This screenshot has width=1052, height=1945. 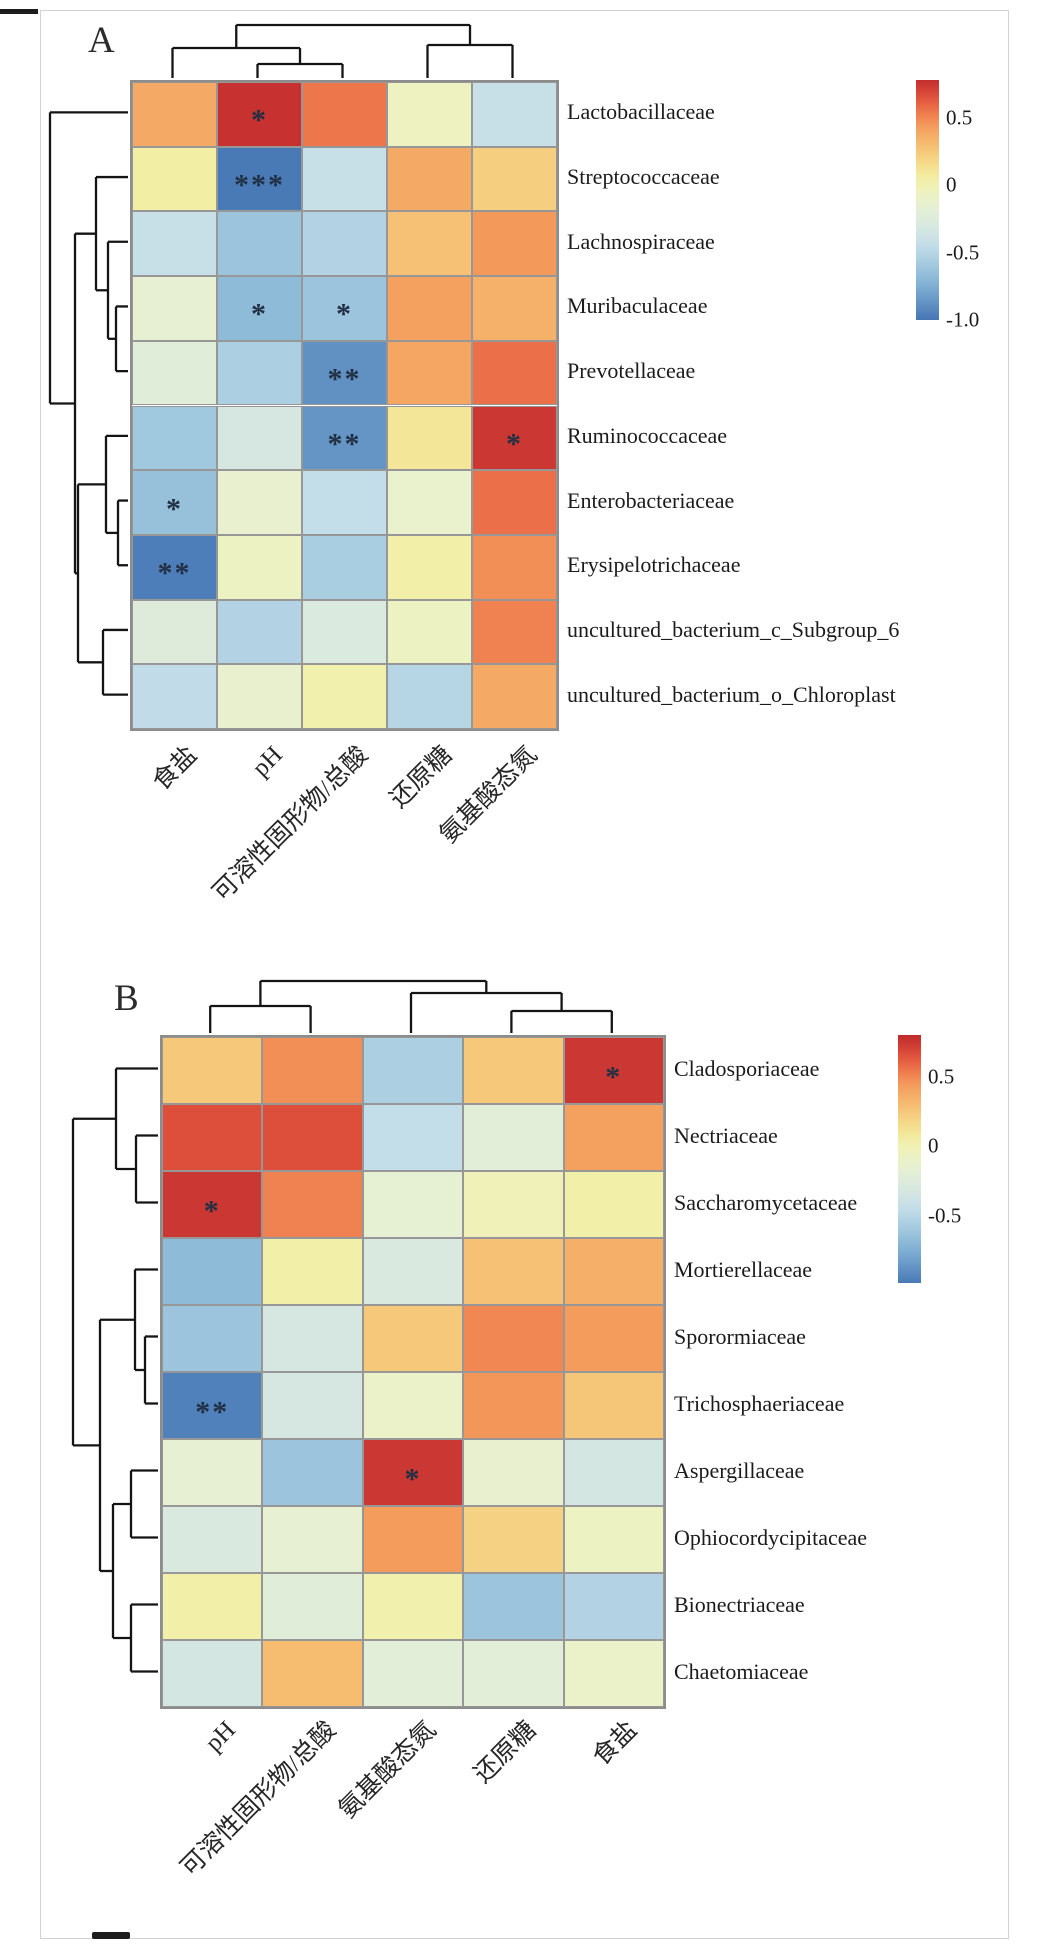 What do you see at coordinates (387, 1770) in the screenshot?
I see `column-label: 氨基酸态氮` at bounding box center [387, 1770].